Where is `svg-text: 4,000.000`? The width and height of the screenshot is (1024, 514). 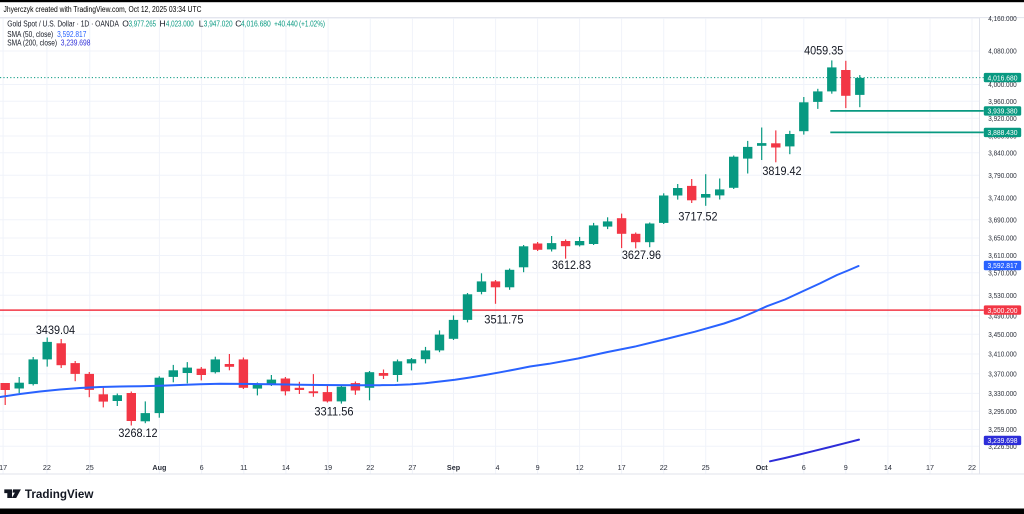
svg-text: 4,000.000 is located at coordinates (1002, 84).